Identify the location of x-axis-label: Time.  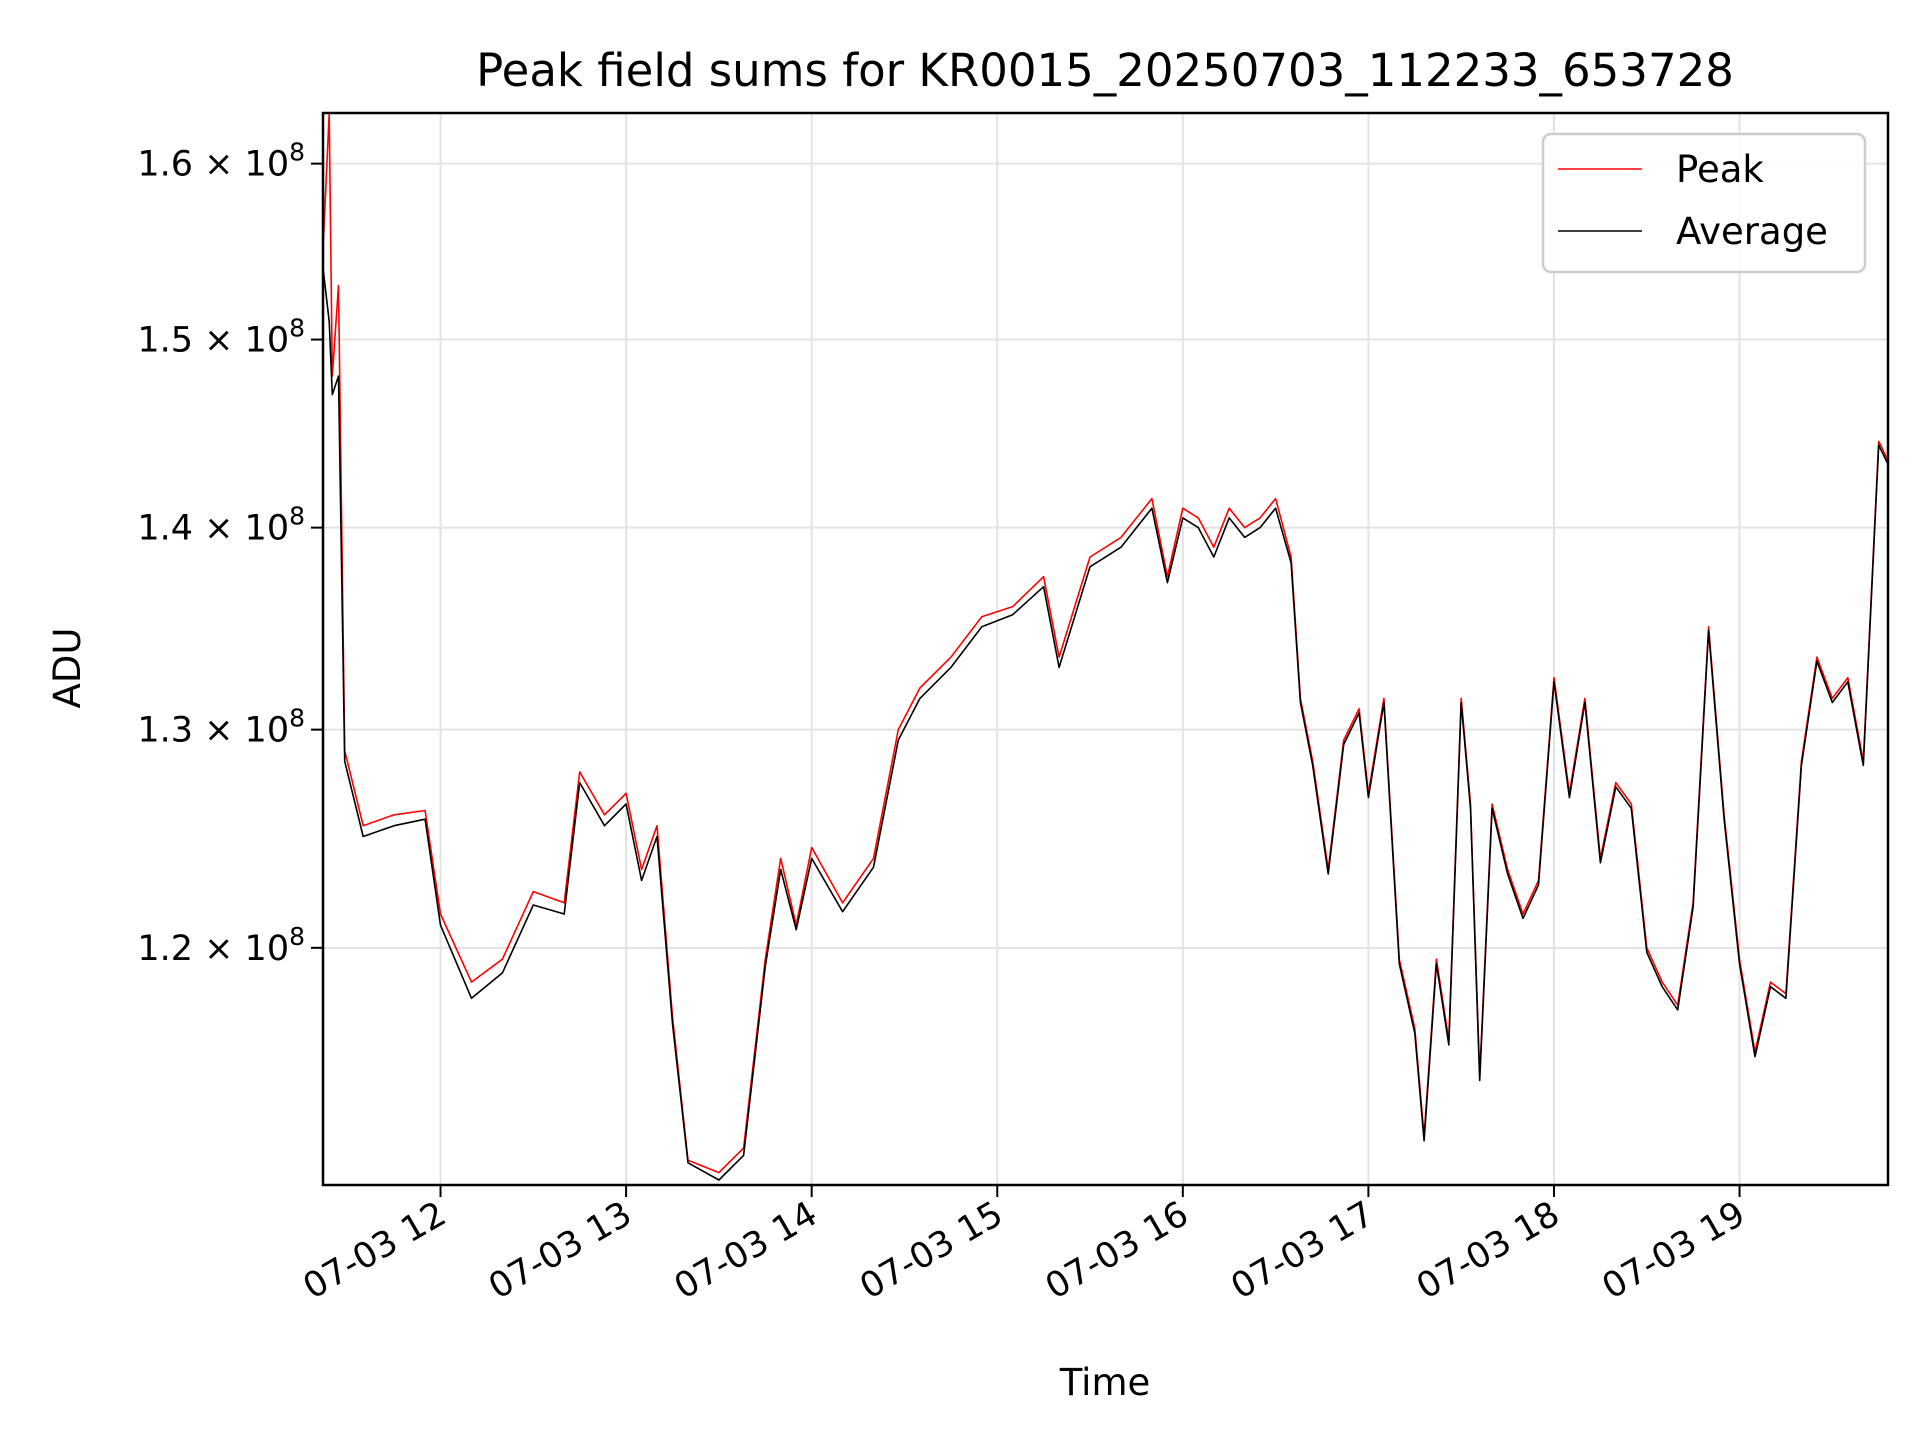
(1105, 1382).